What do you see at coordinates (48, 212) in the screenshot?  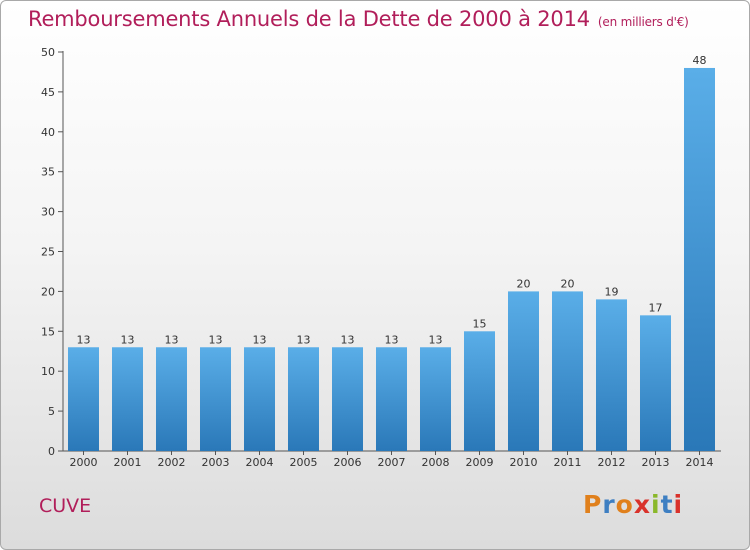 I see `y-tick-label: 30` at bounding box center [48, 212].